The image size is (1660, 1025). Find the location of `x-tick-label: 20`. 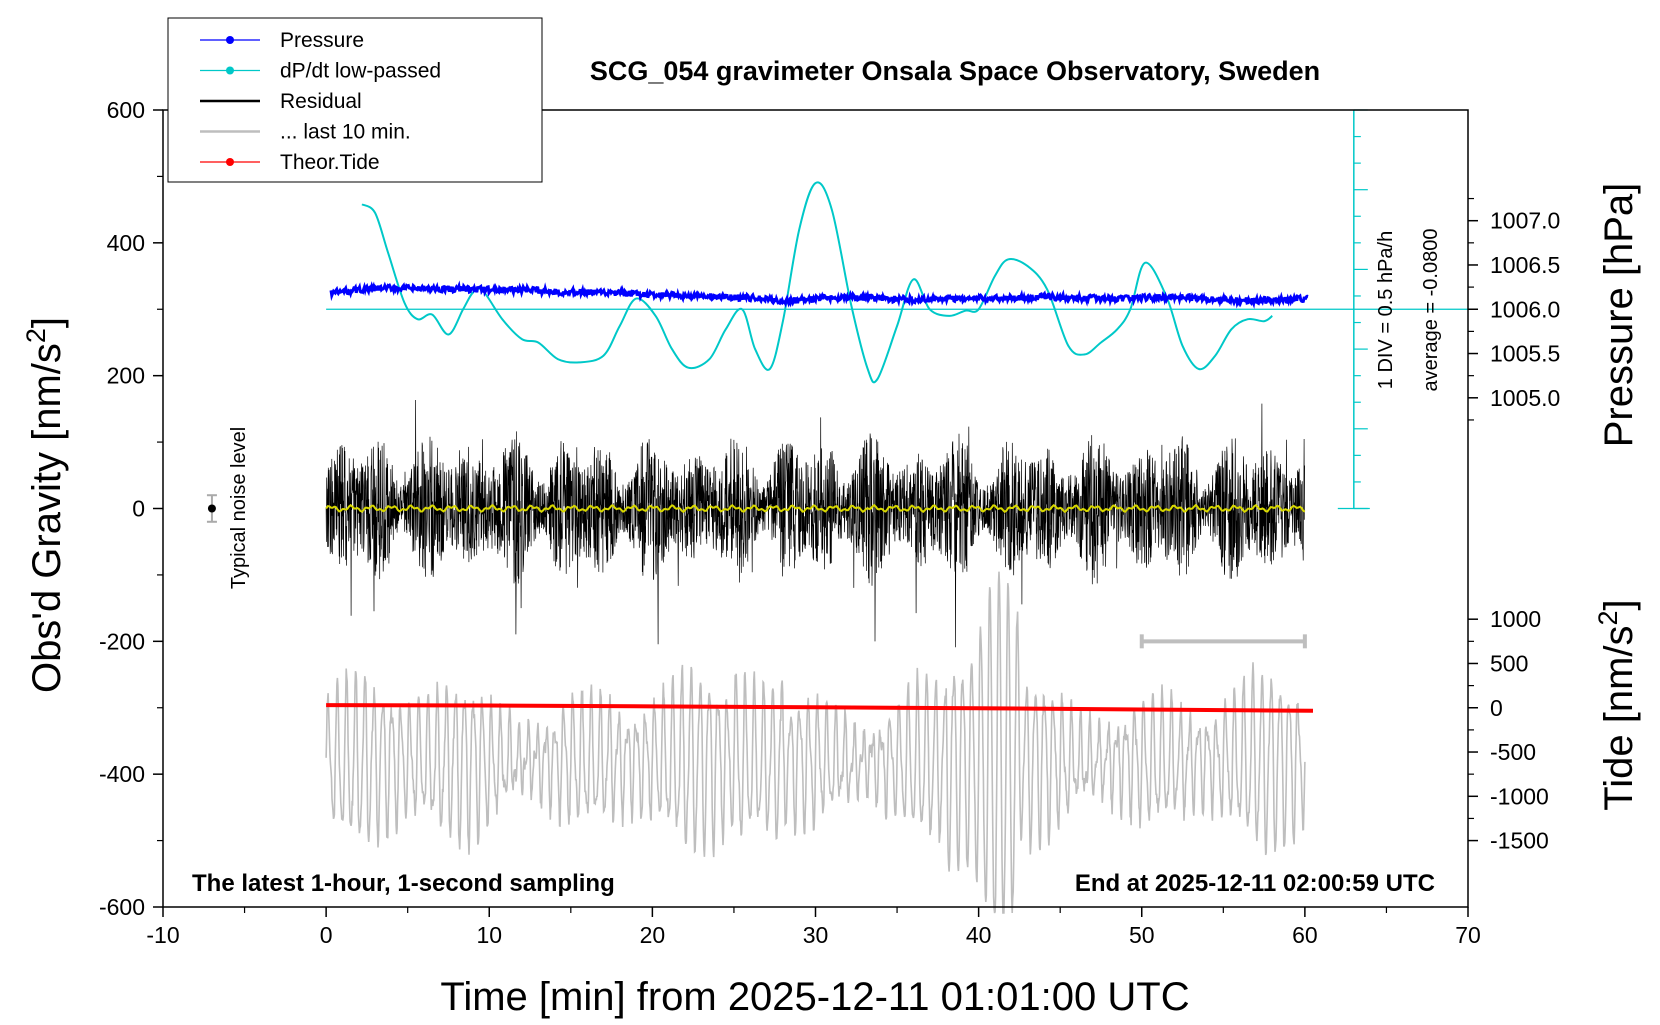

x-tick-label: 20 is located at coordinates (653, 935).